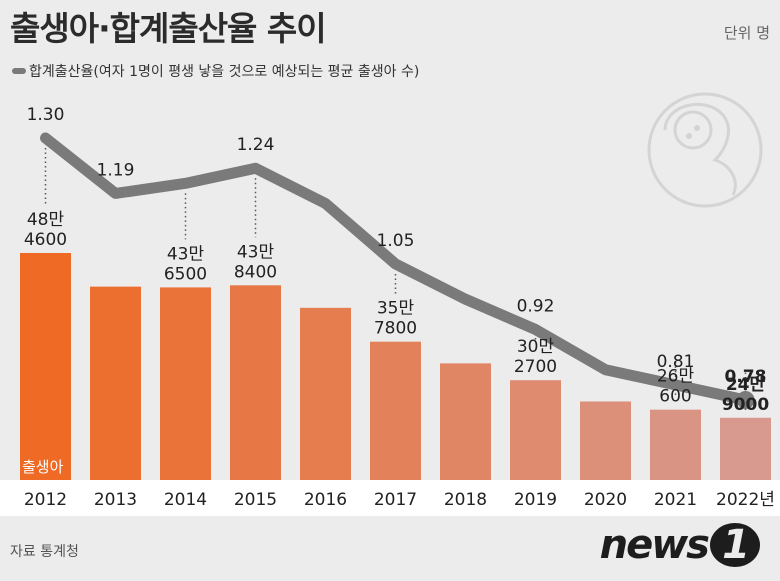 The width and height of the screenshot is (780, 581). Describe the element at coordinates (395, 329) in the screenshot. I see `bar-label-2017-rest: 7800` at that location.